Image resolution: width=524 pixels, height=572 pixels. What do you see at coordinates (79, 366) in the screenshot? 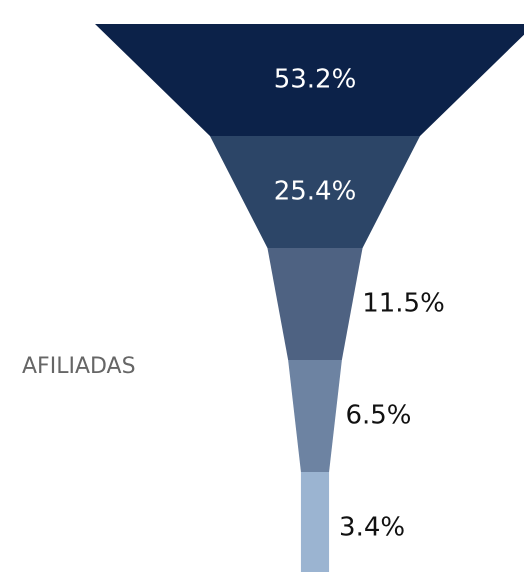
I see `funnel-label: AFILIADAS` at bounding box center [79, 366].